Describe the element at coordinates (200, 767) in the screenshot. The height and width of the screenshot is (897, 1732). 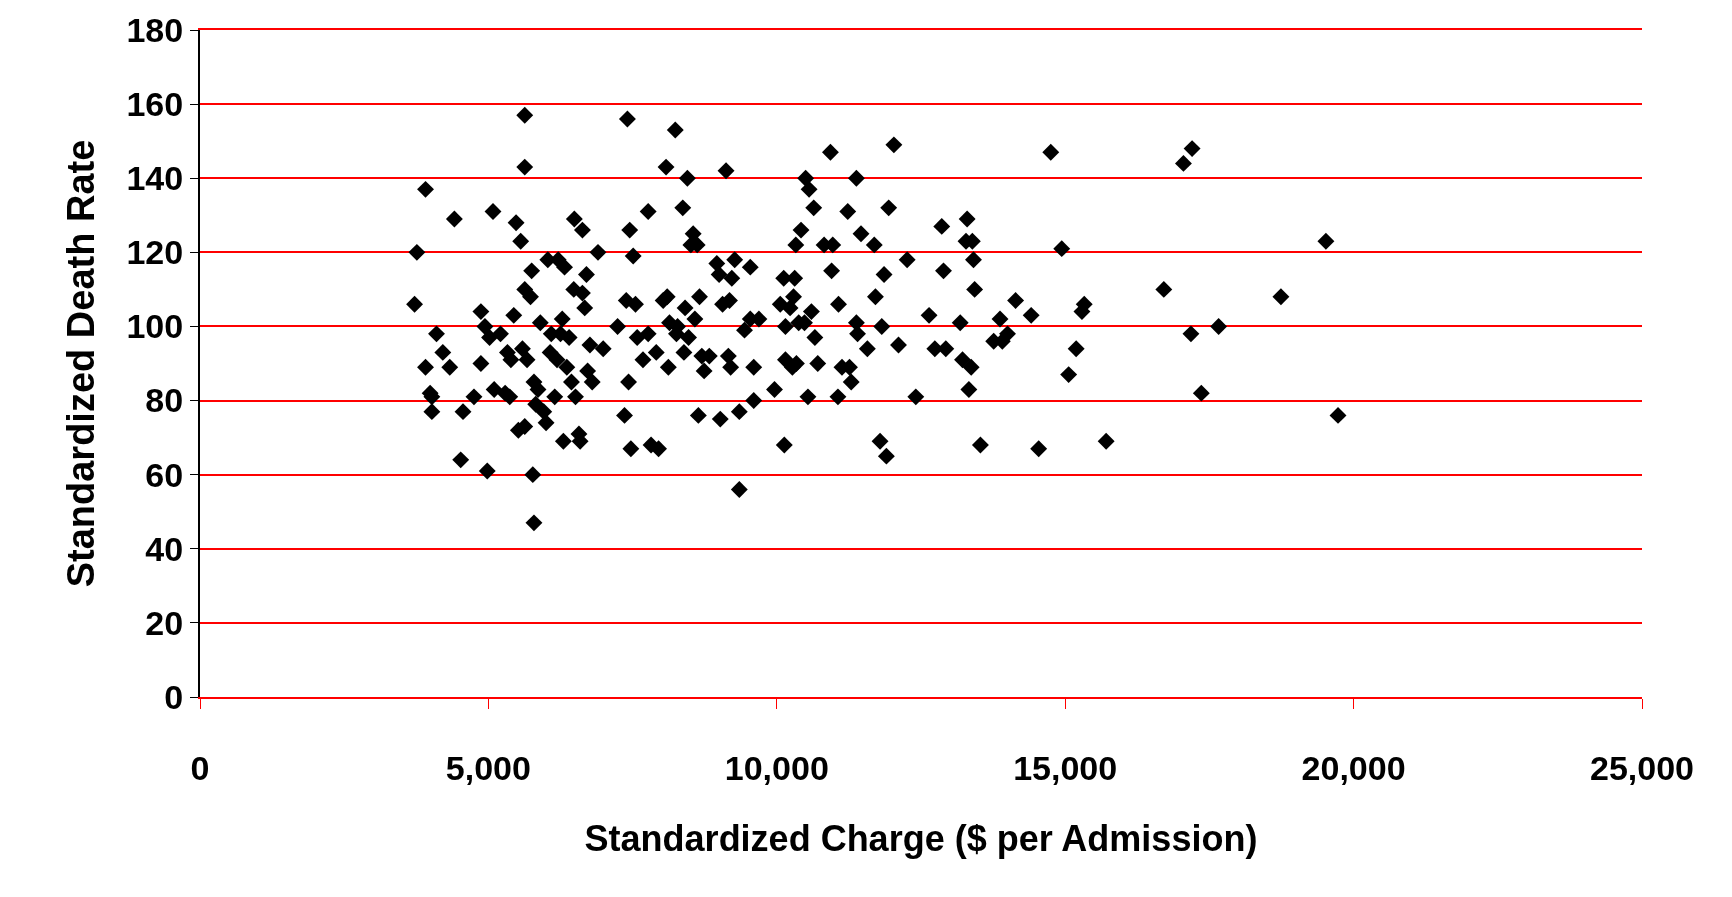
I see `x-tick-label: 0` at that location.